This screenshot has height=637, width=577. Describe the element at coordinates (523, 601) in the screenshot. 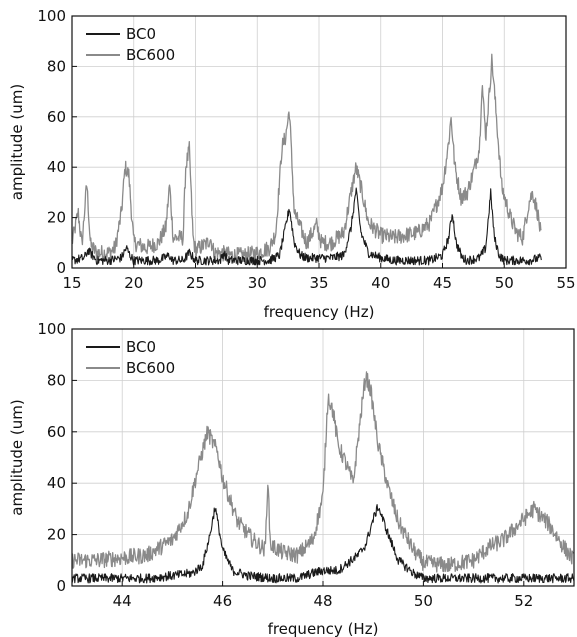

I see `x-tick-label: 52` at that location.